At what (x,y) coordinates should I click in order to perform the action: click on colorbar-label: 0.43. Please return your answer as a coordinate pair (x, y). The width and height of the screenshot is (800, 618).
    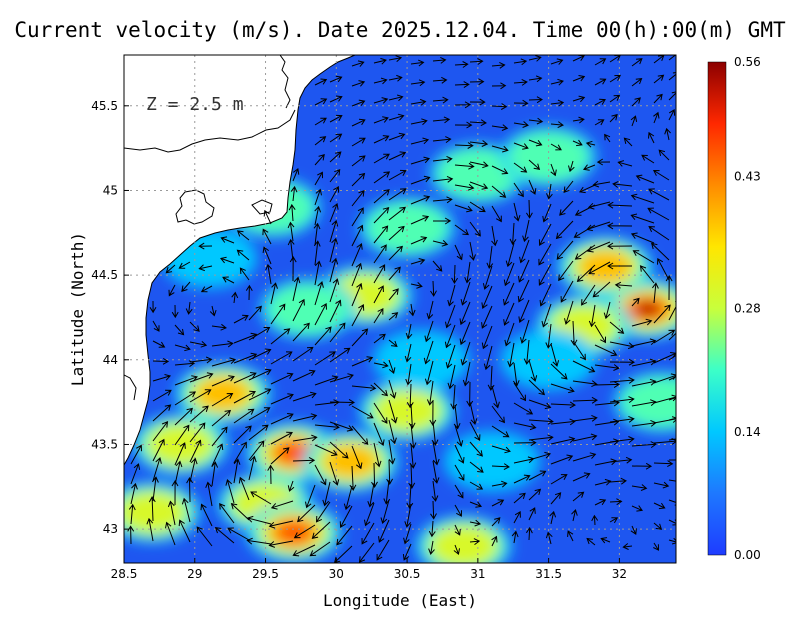
    Looking at the image, I should click on (747, 176).